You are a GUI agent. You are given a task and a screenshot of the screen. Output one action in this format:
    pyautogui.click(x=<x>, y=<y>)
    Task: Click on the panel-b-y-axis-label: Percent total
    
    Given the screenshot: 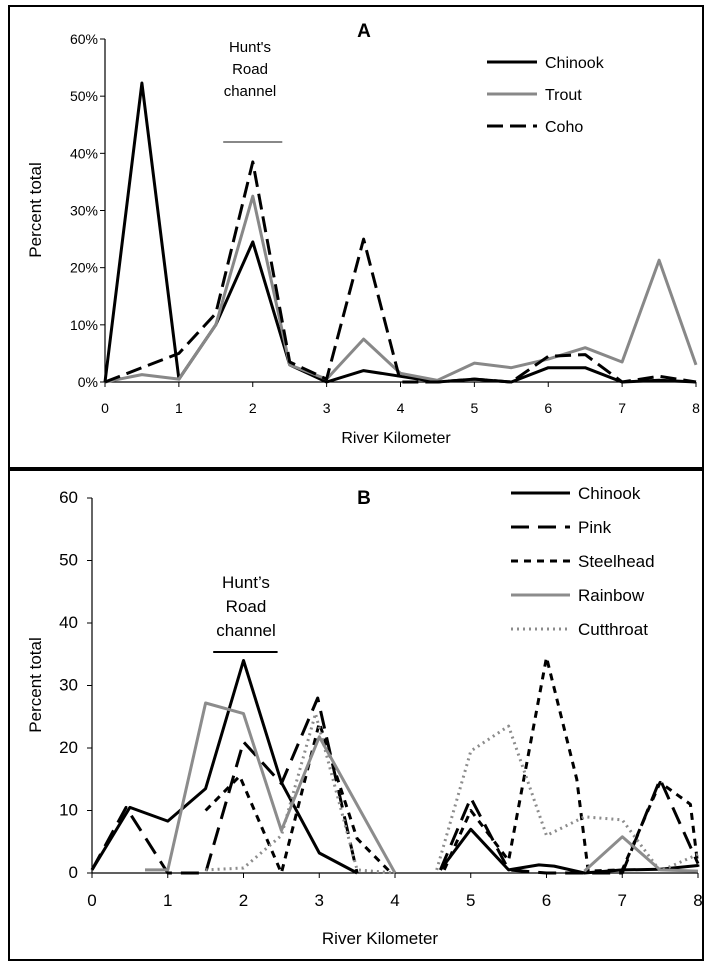 What is the action you would take?
    pyautogui.click(x=35, y=684)
    